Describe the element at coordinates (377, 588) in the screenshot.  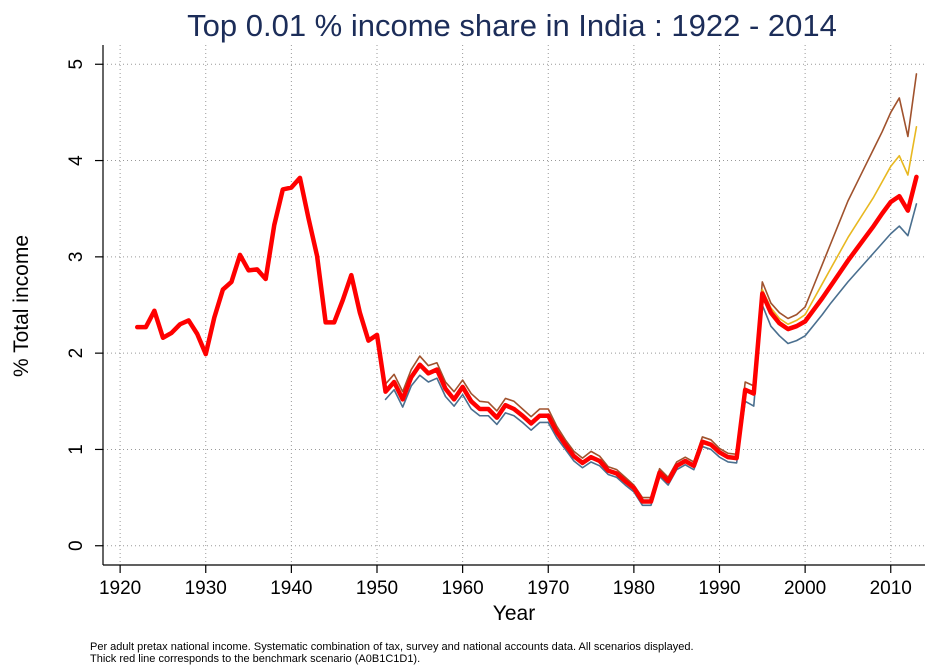
I see `x-tick-label: 1950` at that location.